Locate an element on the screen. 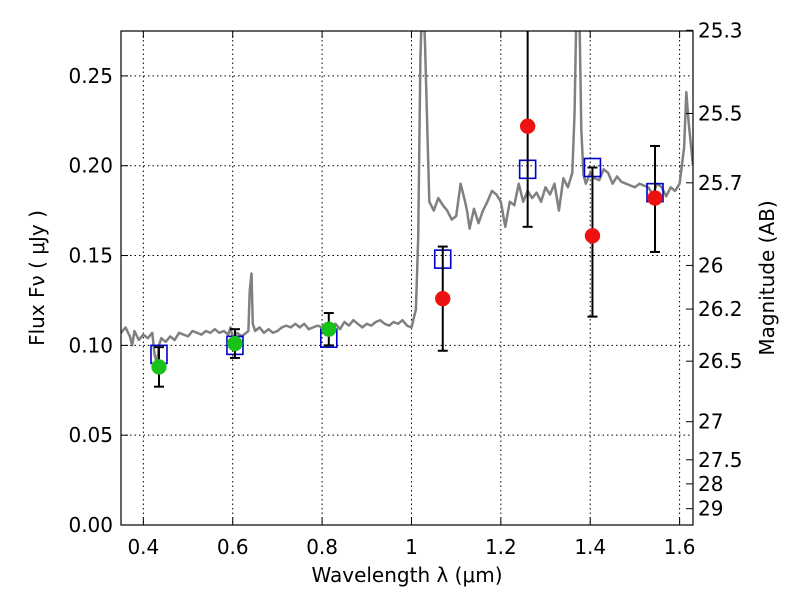  x-tick-label: 0.8 is located at coordinates (322, 547).